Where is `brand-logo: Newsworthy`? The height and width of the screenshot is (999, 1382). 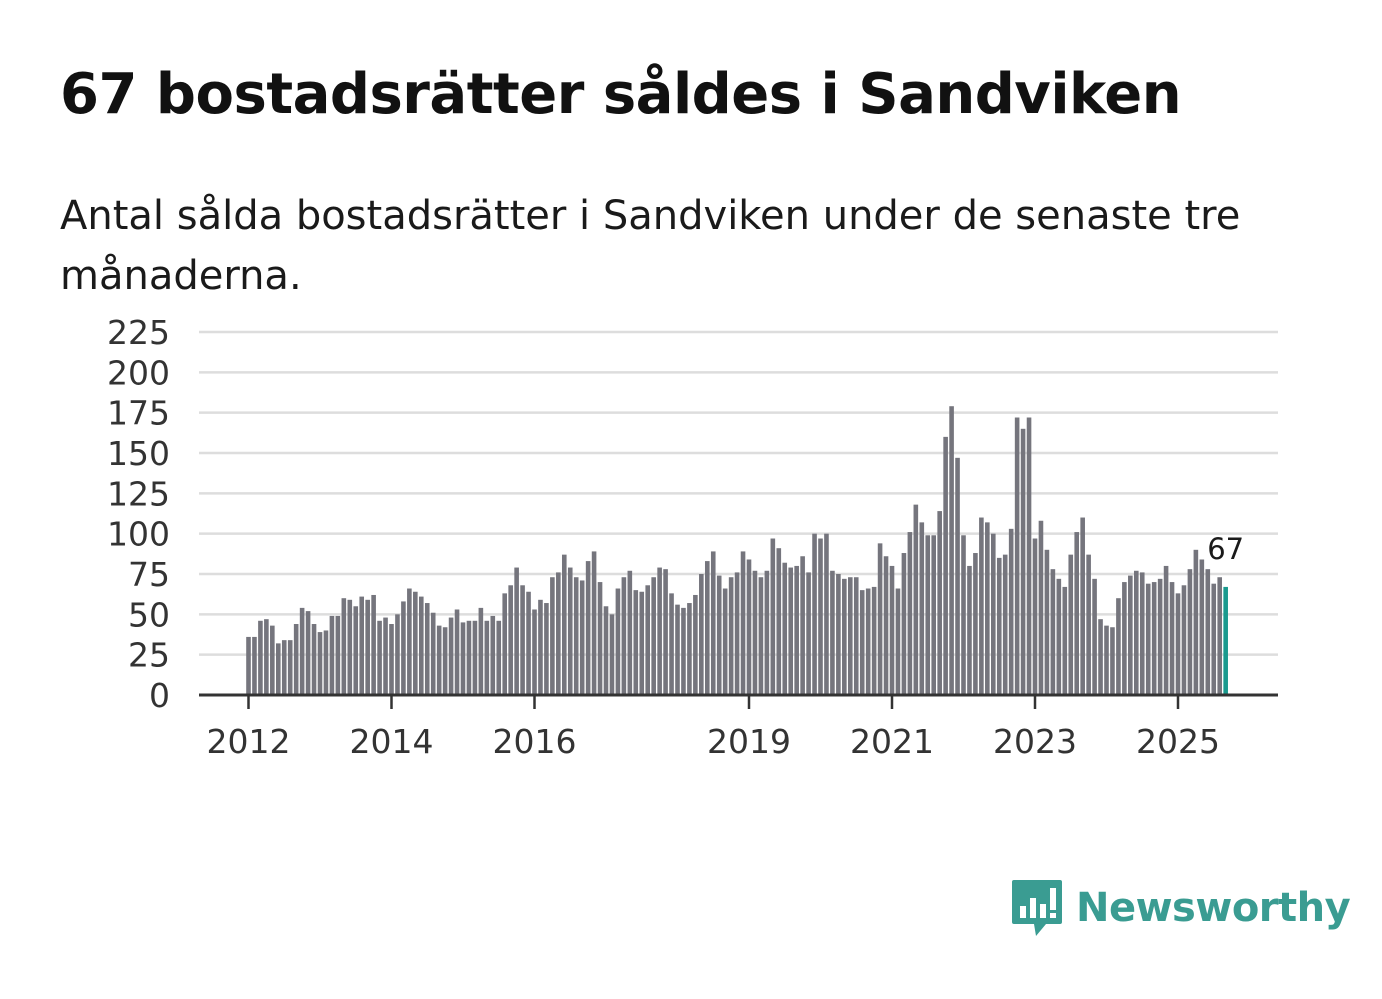
brand-logo: Newsworthy is located at coordinates (1180, 908).